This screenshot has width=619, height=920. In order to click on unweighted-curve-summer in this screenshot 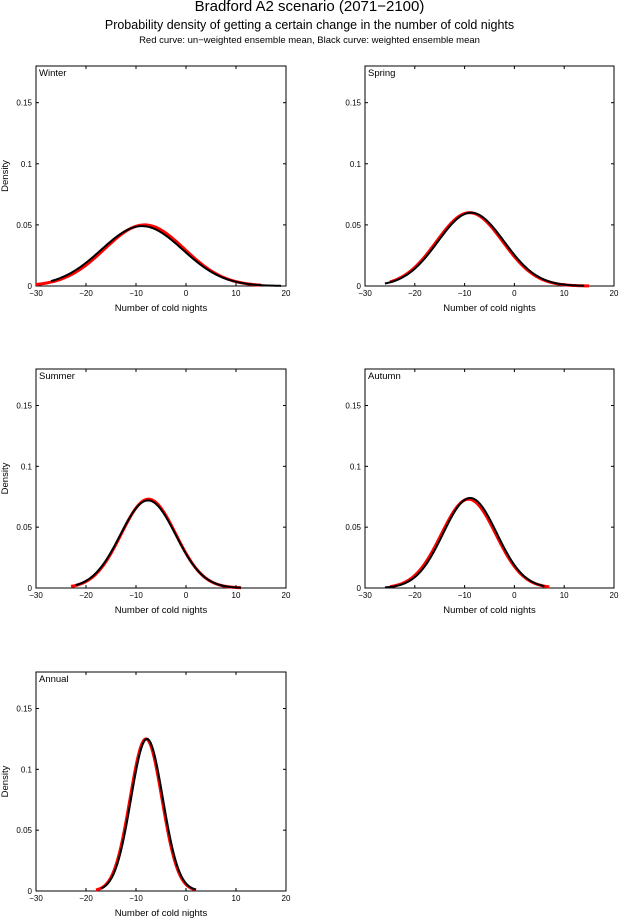, I will do `click(156, 543)`.